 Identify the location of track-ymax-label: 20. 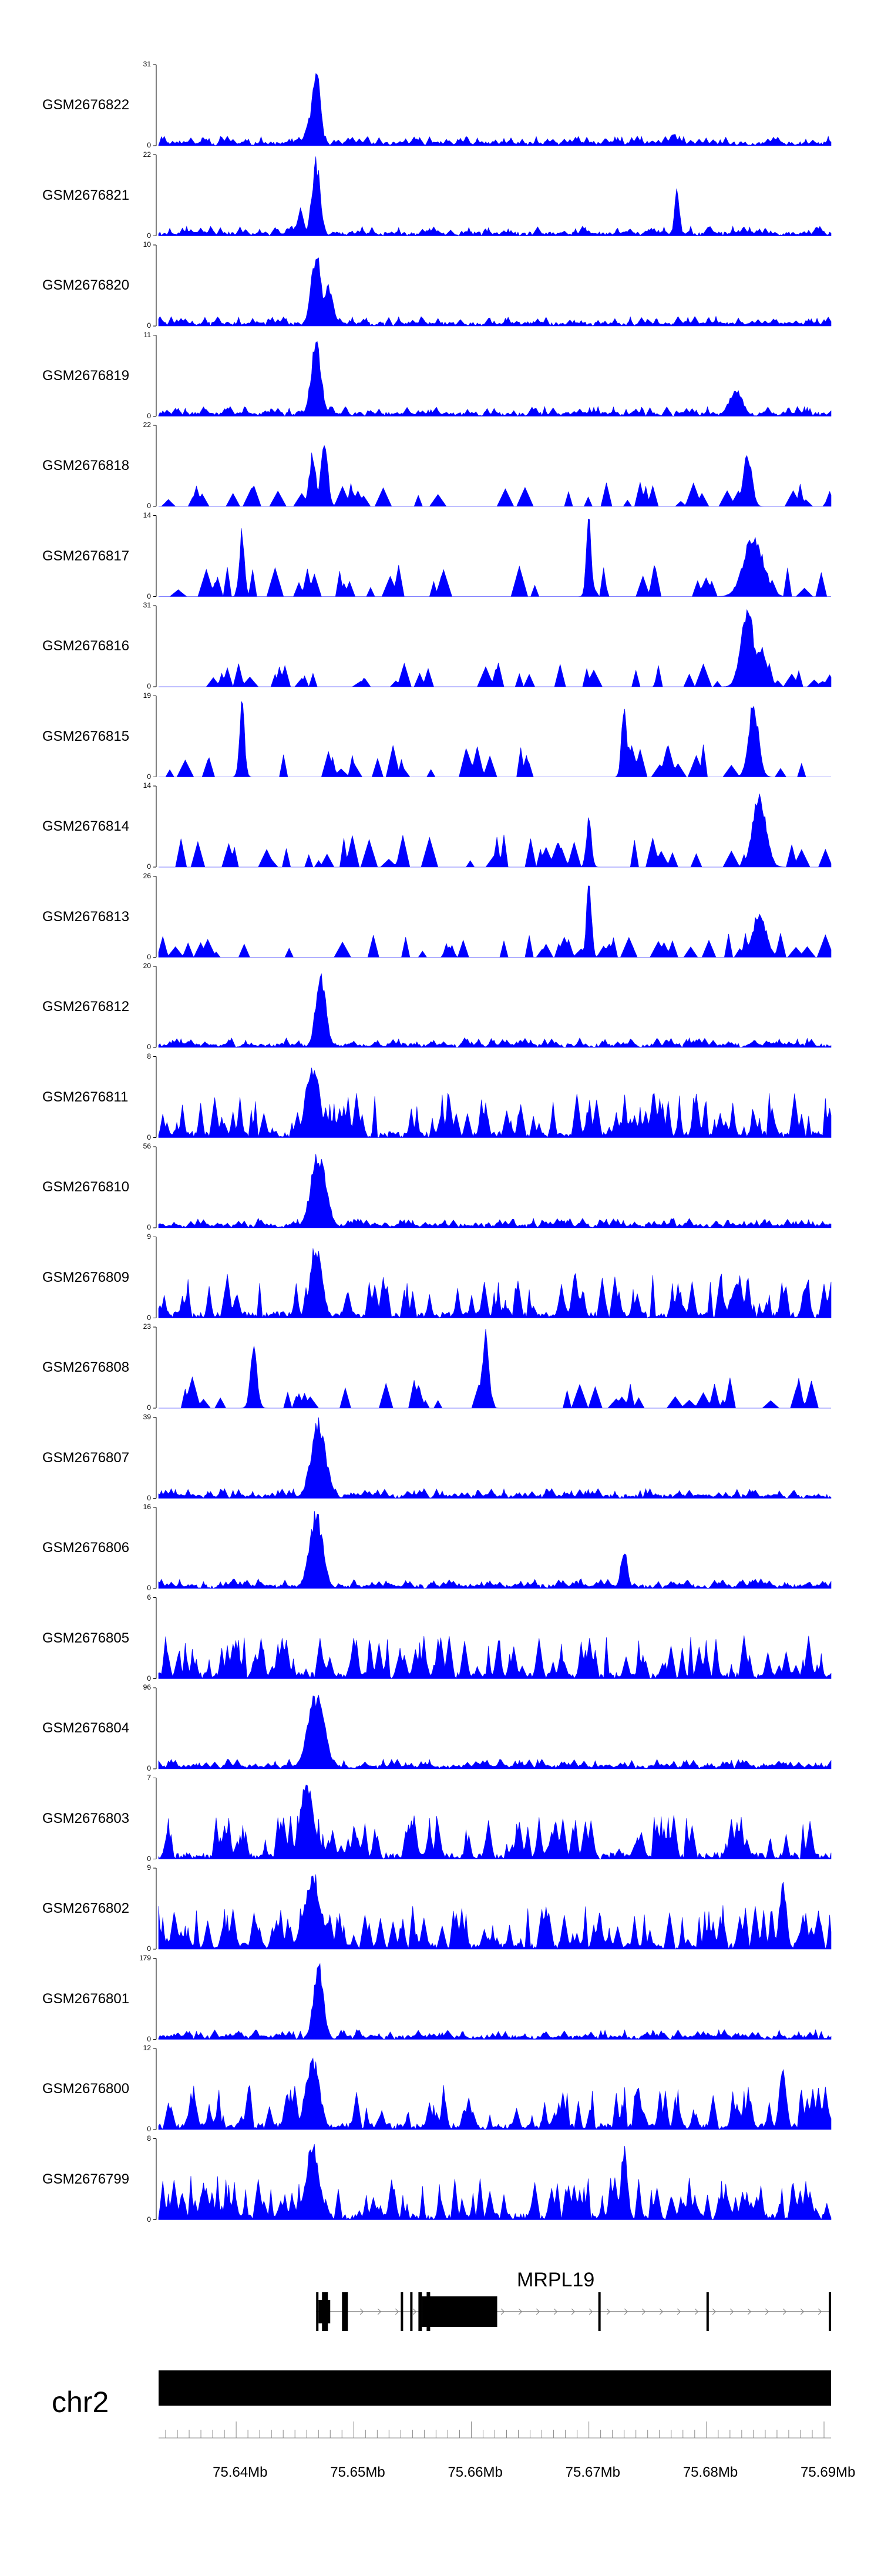
(147, 966).